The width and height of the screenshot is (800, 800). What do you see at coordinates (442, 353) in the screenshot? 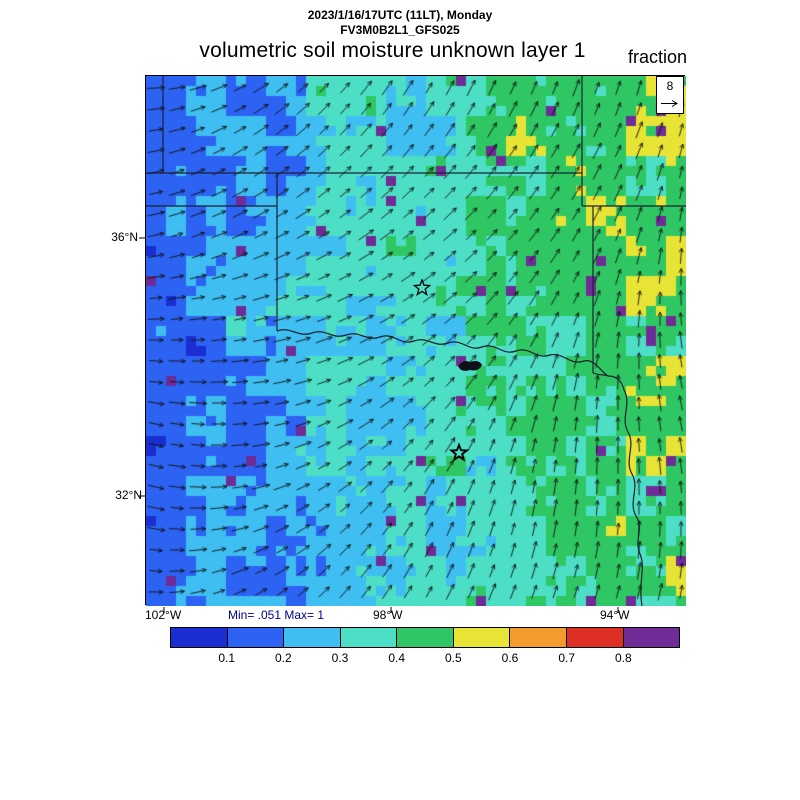
I see `red-river` at bounding box center [442, 353].